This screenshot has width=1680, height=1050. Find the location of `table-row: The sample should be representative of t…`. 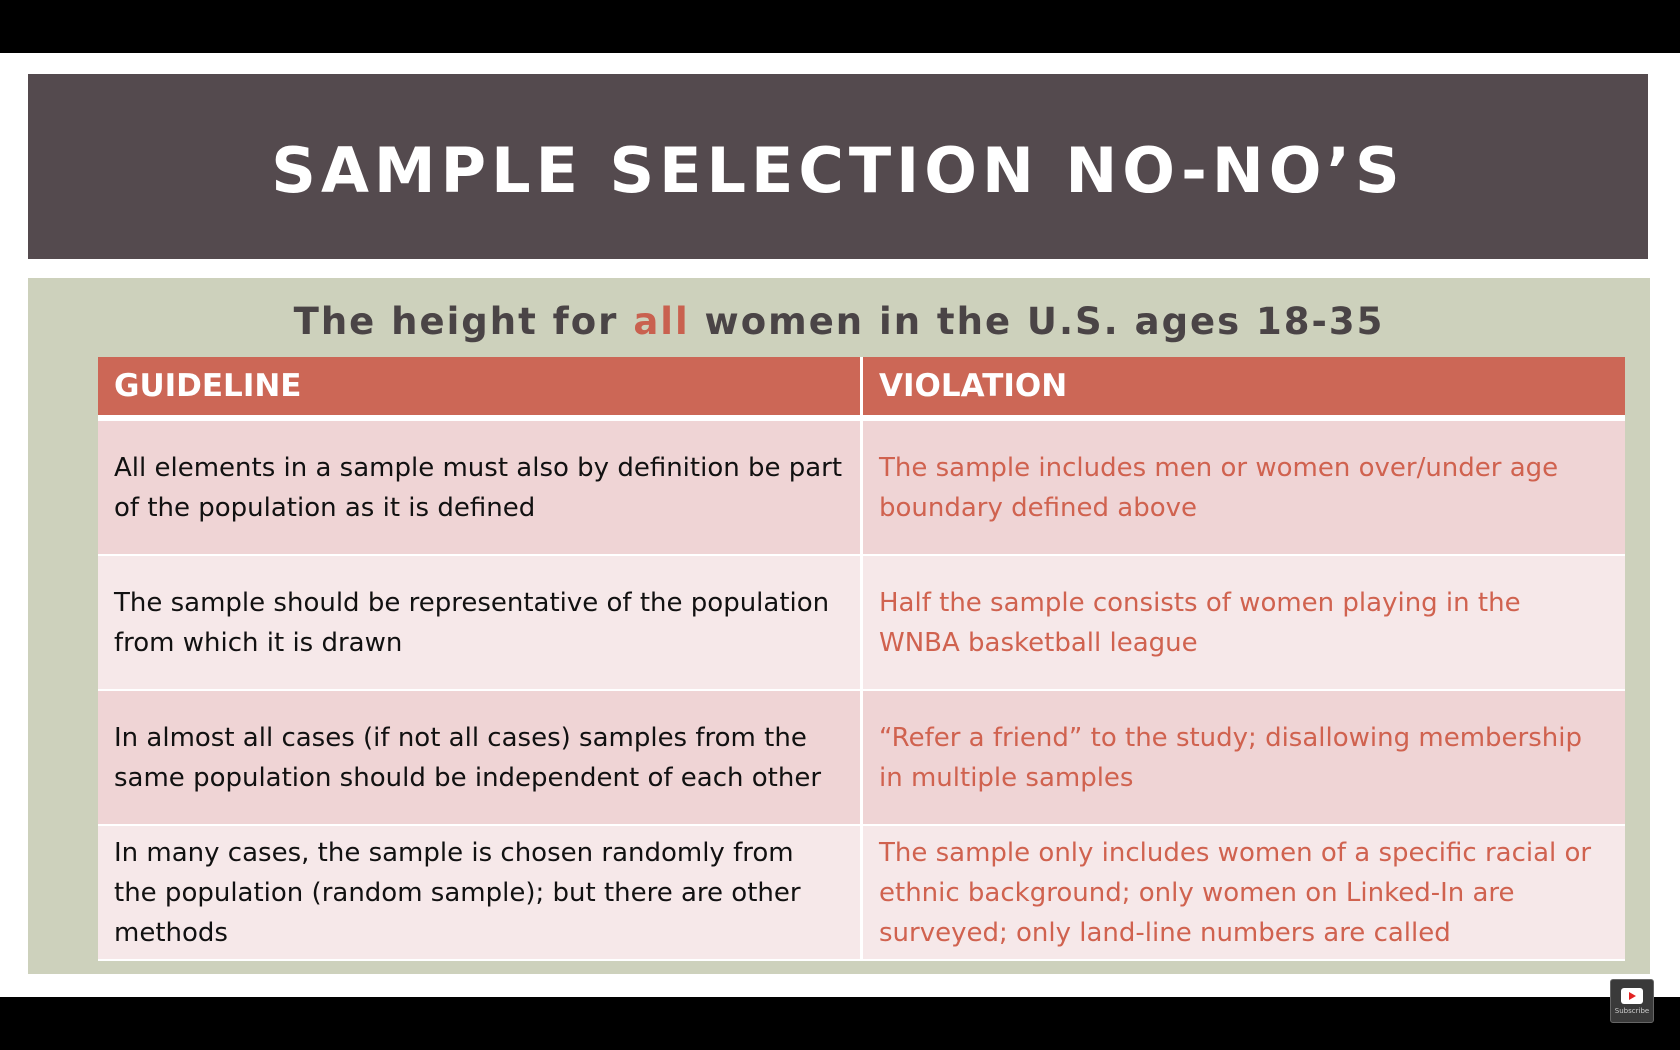

table-row: The sample should be representative of t… is located at coordinates (861, 623).